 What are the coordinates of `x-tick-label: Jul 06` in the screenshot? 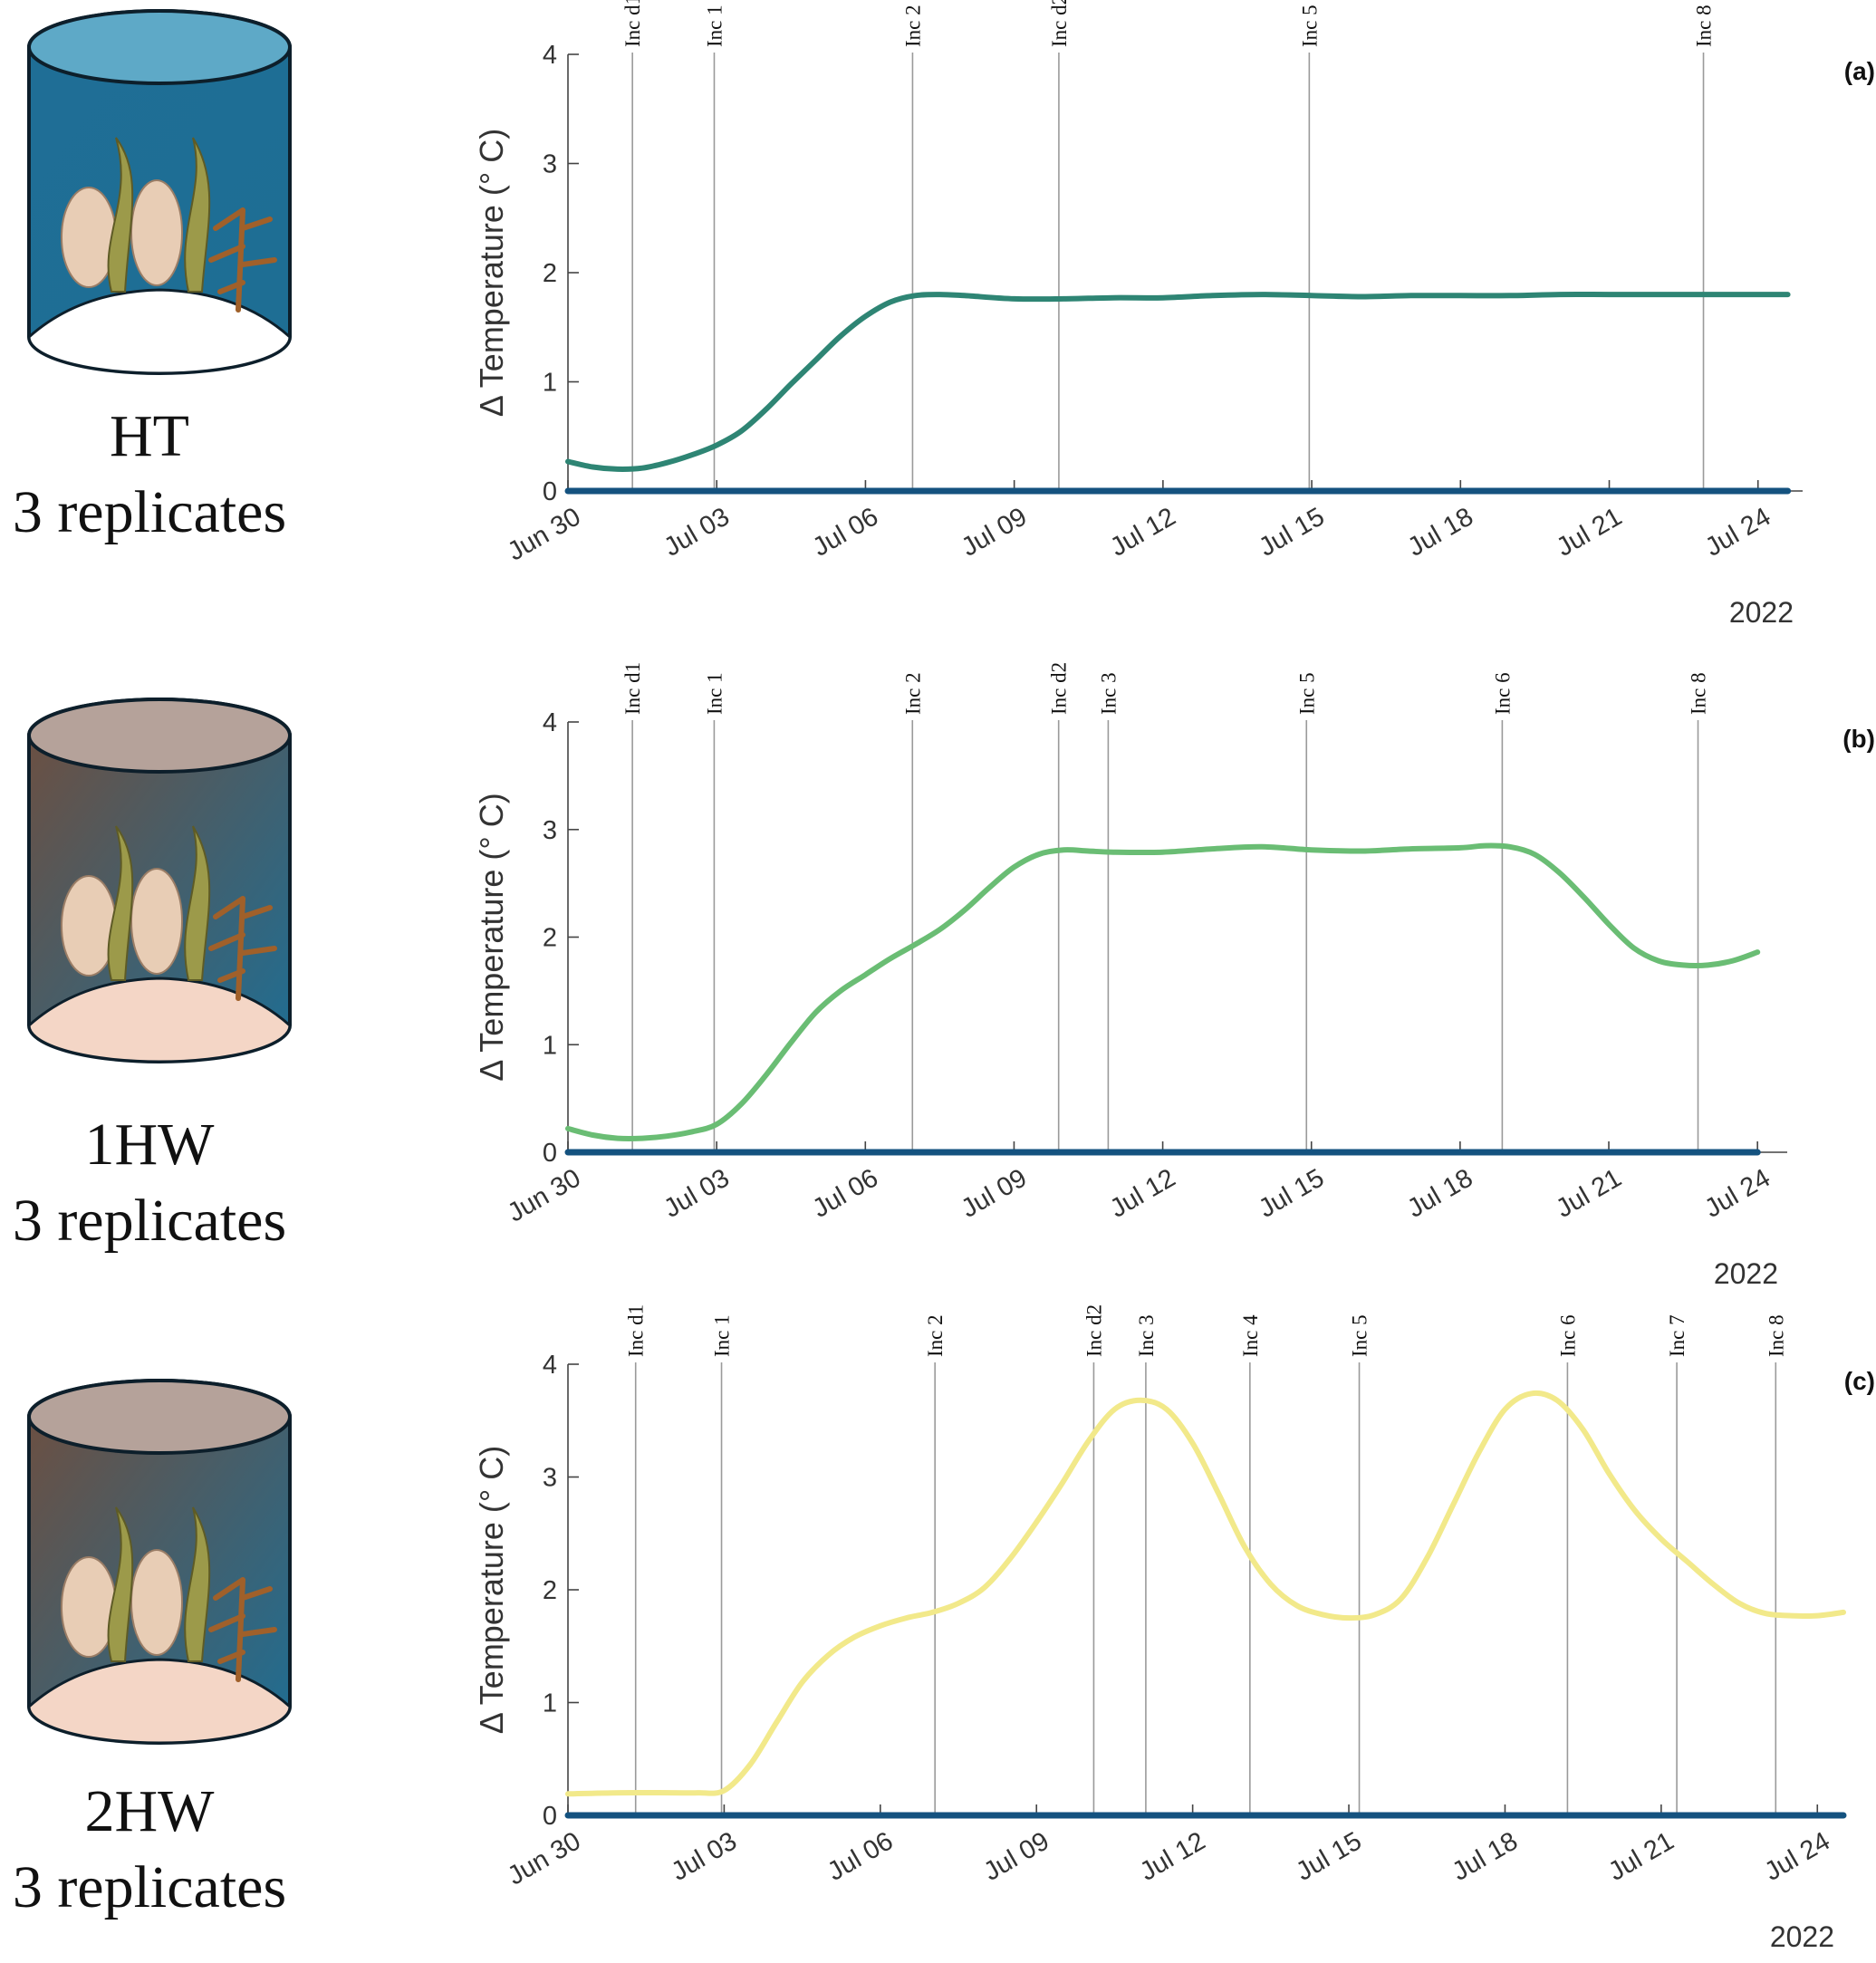 It's located at (860, 1856).